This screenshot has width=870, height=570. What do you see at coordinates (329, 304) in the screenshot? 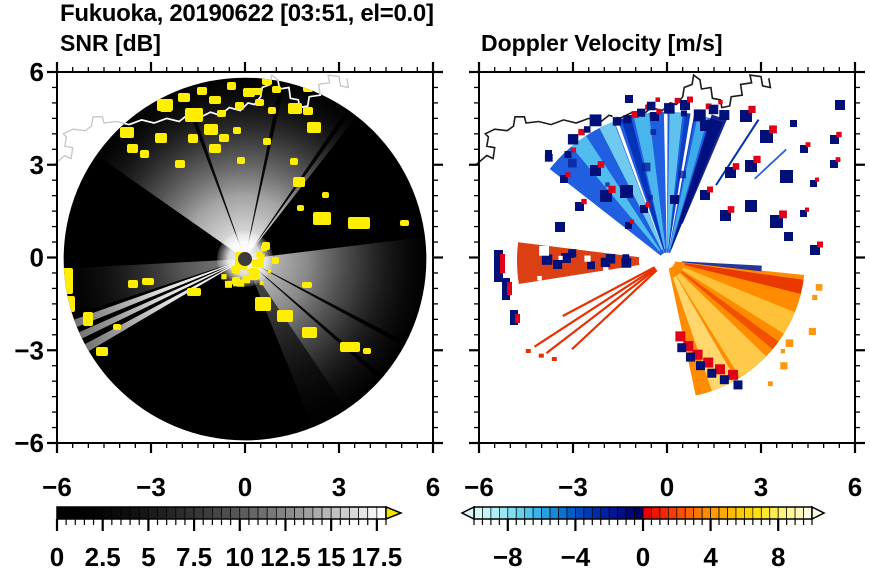
I see `beam-shadow-ray` at bounding box center [329, 304].